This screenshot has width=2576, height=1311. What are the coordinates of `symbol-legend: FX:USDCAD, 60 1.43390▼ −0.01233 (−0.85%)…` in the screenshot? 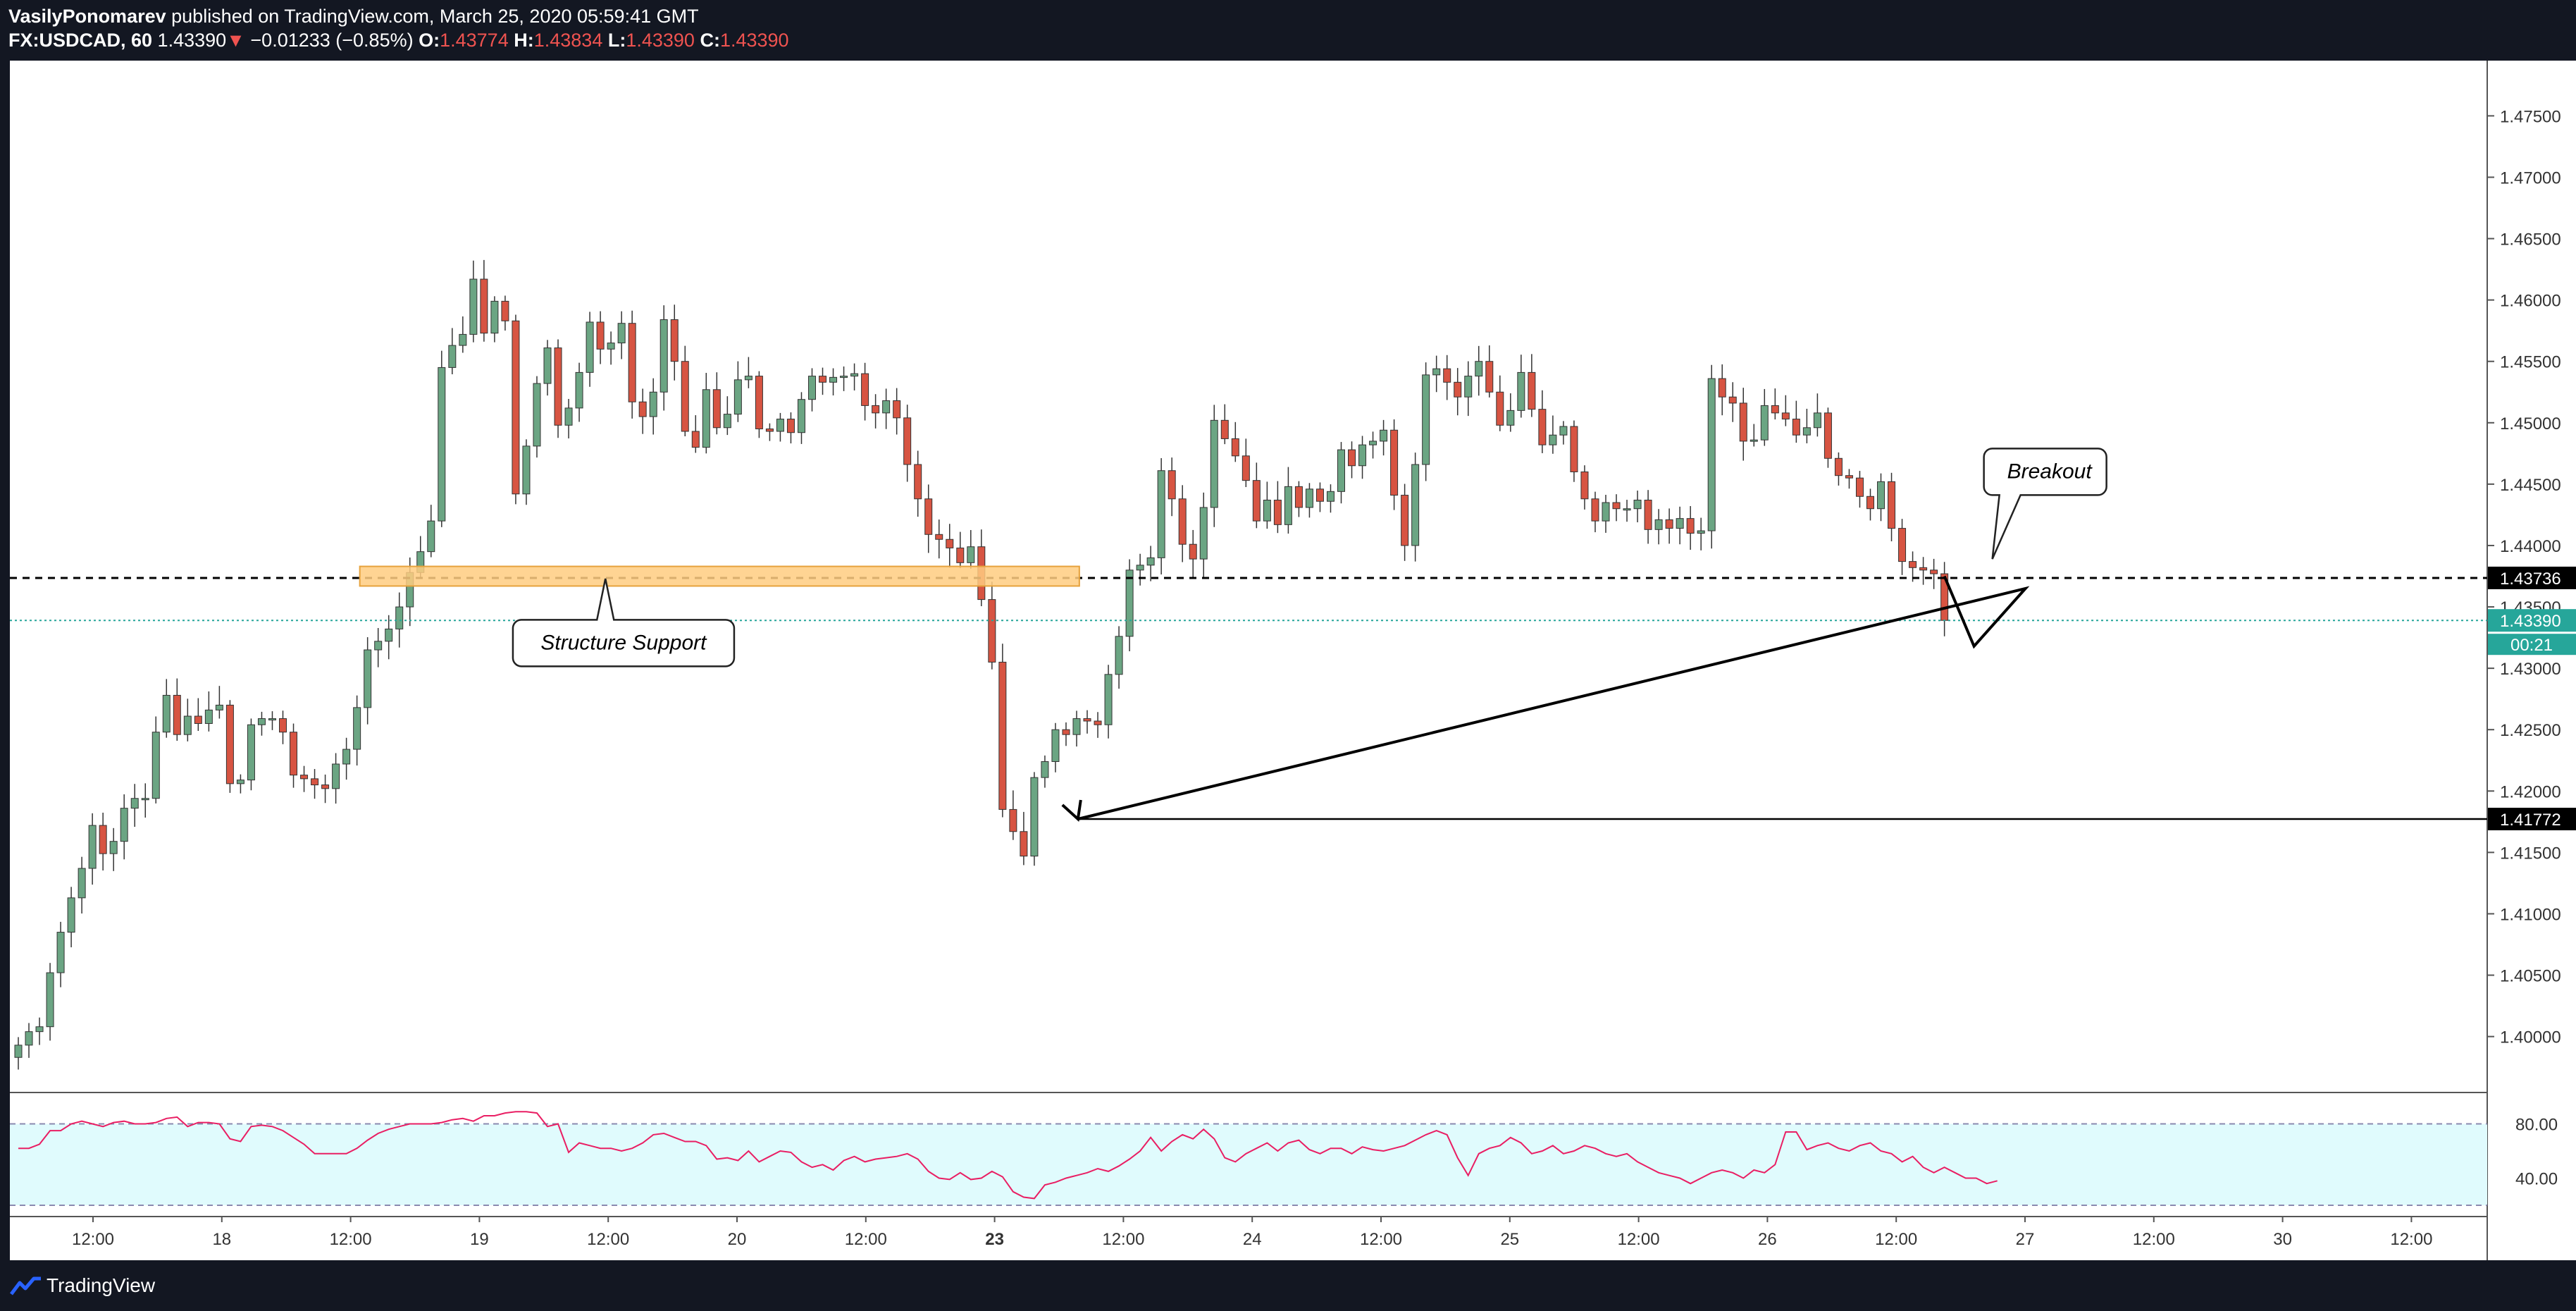 It's located at (399, 40).